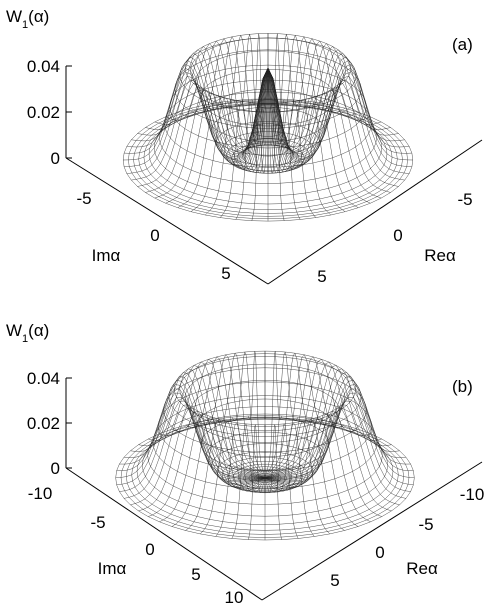 This screenshot has height=612, width=500. Describe the element at coordinates (106, 255) in the screenshot. I see `panel-a-ylabel: Imα` at that location.